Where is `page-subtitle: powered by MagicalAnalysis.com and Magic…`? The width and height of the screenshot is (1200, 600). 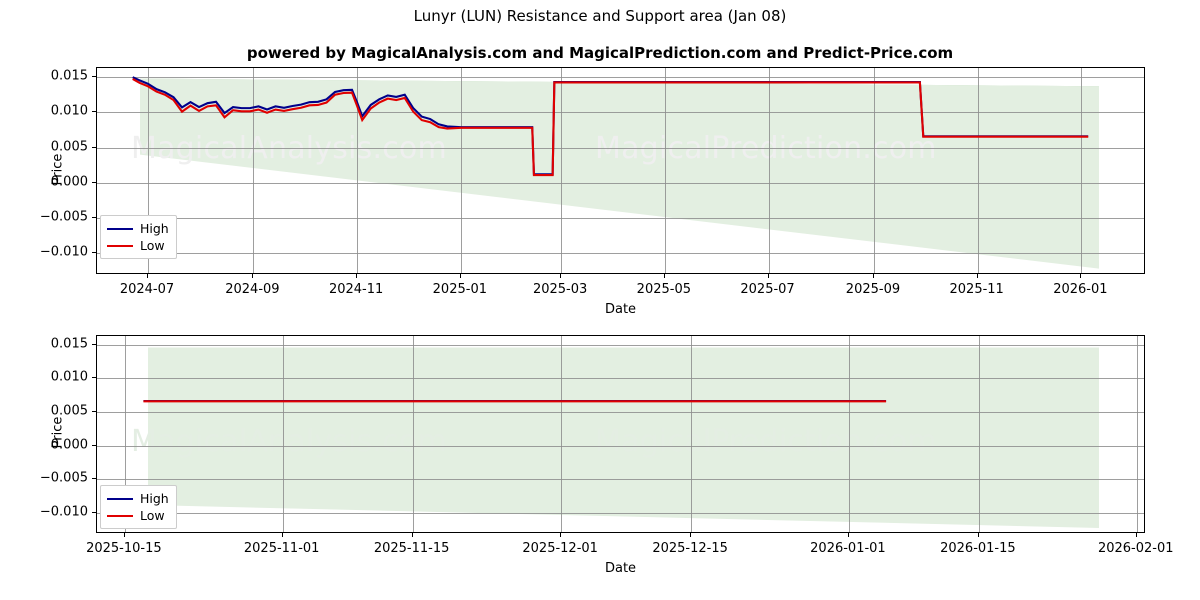 page-subtitle: powered by MagicalAnalysis.com and Magic… is located at coordinates (600, 53).